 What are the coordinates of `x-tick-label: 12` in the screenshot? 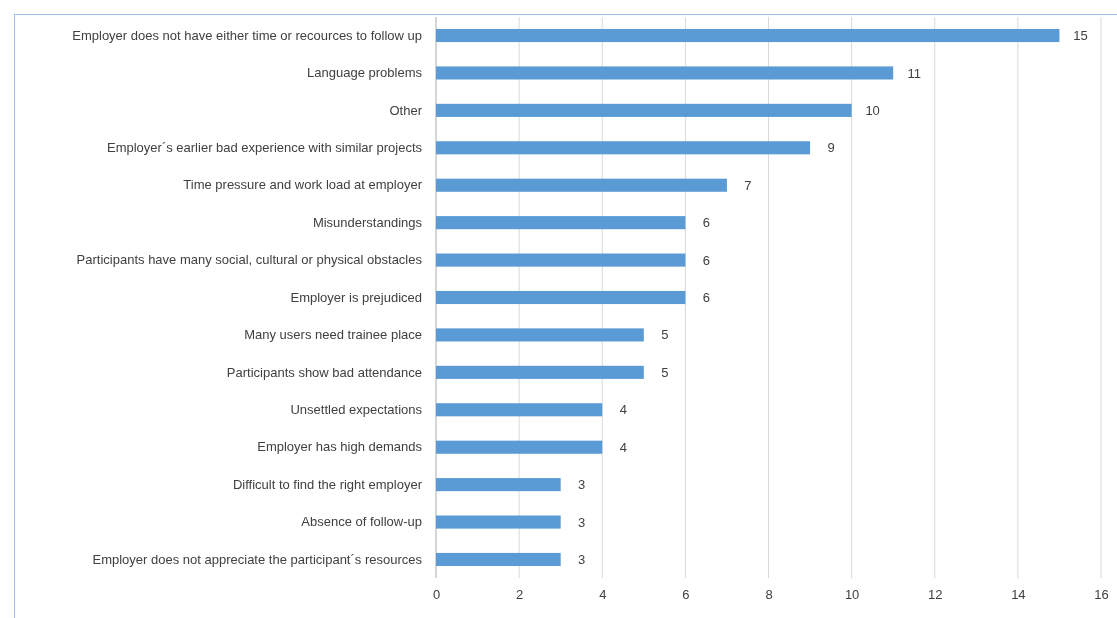 It's located at (935, 595).